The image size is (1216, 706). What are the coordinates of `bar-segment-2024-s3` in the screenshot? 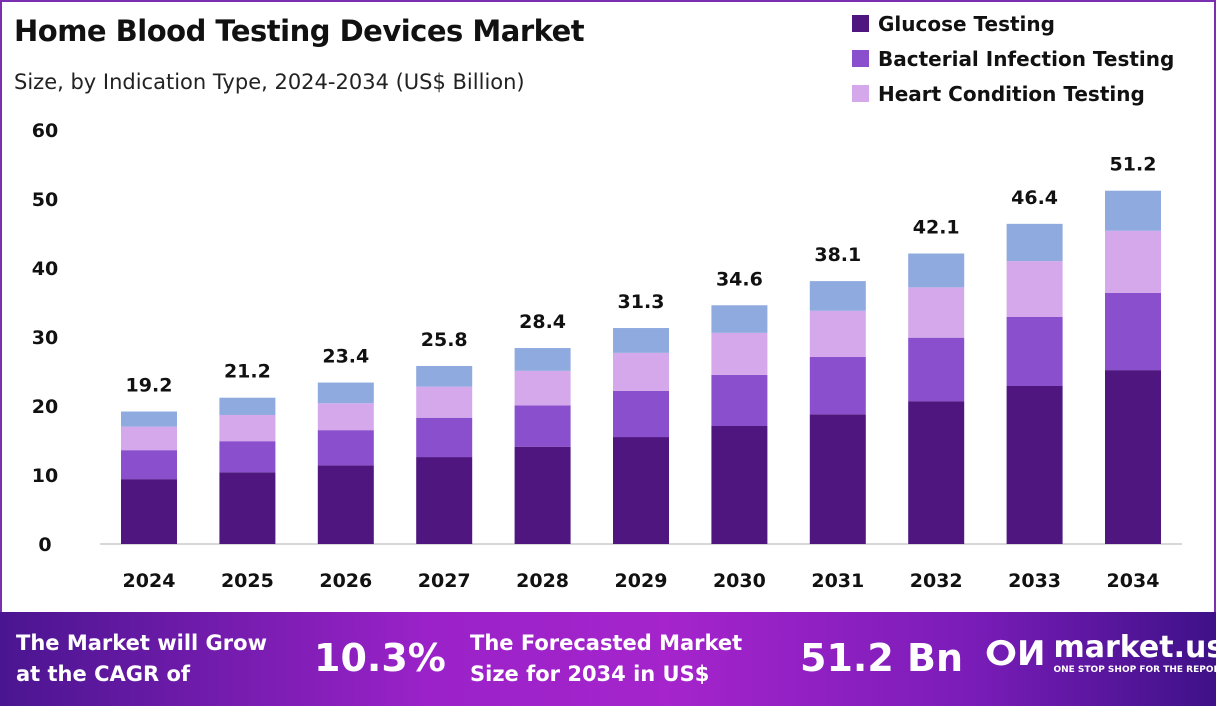 It's located at (149, 419).